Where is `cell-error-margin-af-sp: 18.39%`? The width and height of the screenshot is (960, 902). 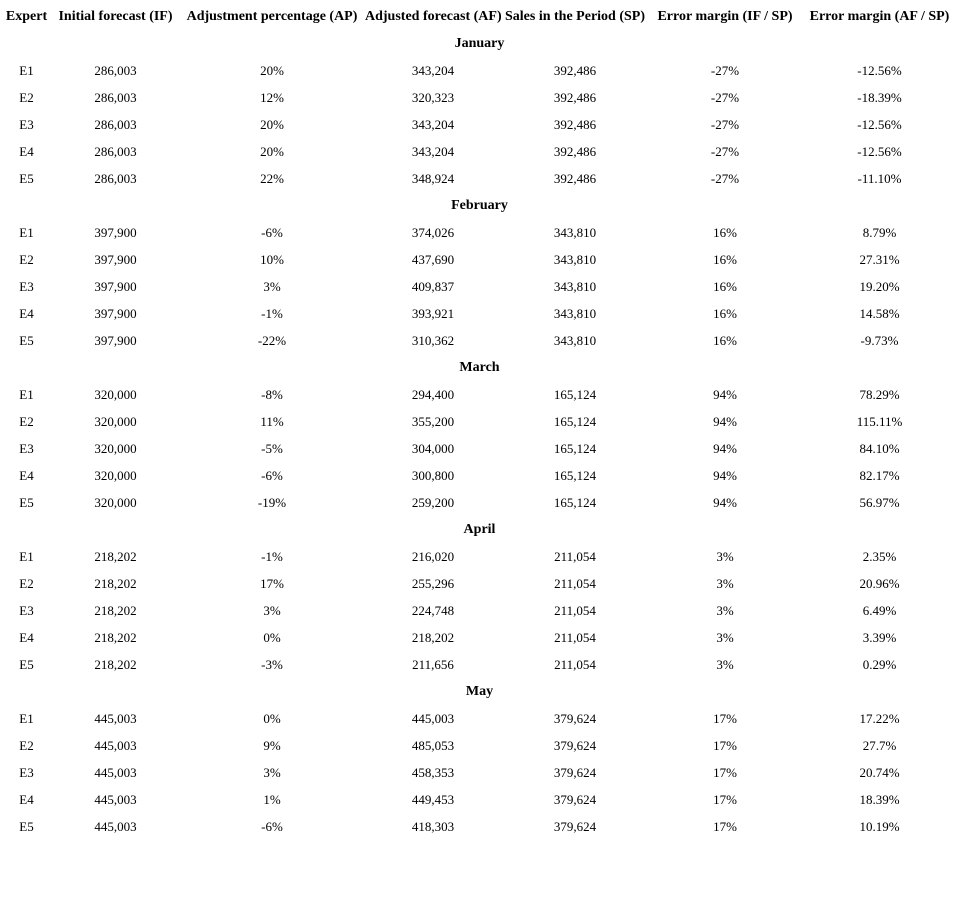 cell-error-margin-af-sp: 18.39% is located at coordinates (879, 799).